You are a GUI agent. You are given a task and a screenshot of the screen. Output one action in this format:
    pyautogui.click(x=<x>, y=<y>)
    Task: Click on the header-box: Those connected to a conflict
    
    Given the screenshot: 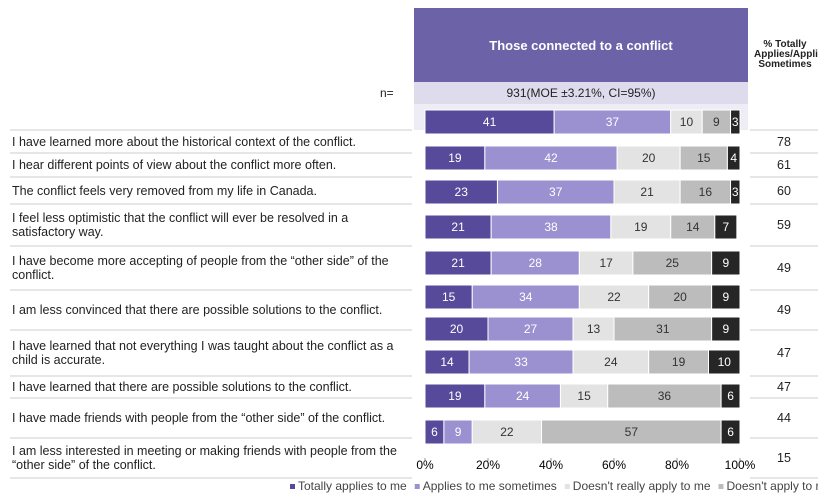 What is the action you would take?
    pyautogui.click(x=581, y=45)
    